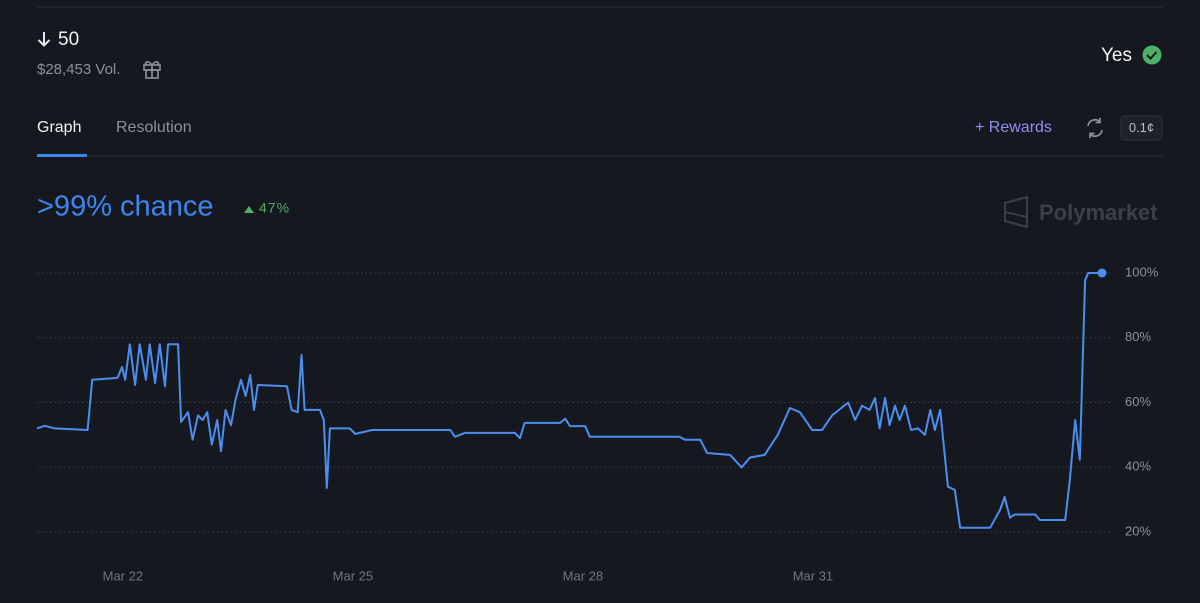 Image resolution: width=1200 pixels, height=603 pixels. What do you see at coordinates (125, 207) in the screenshot?
I see `chance-label: >99% chance` at bounding box center [125, 207].